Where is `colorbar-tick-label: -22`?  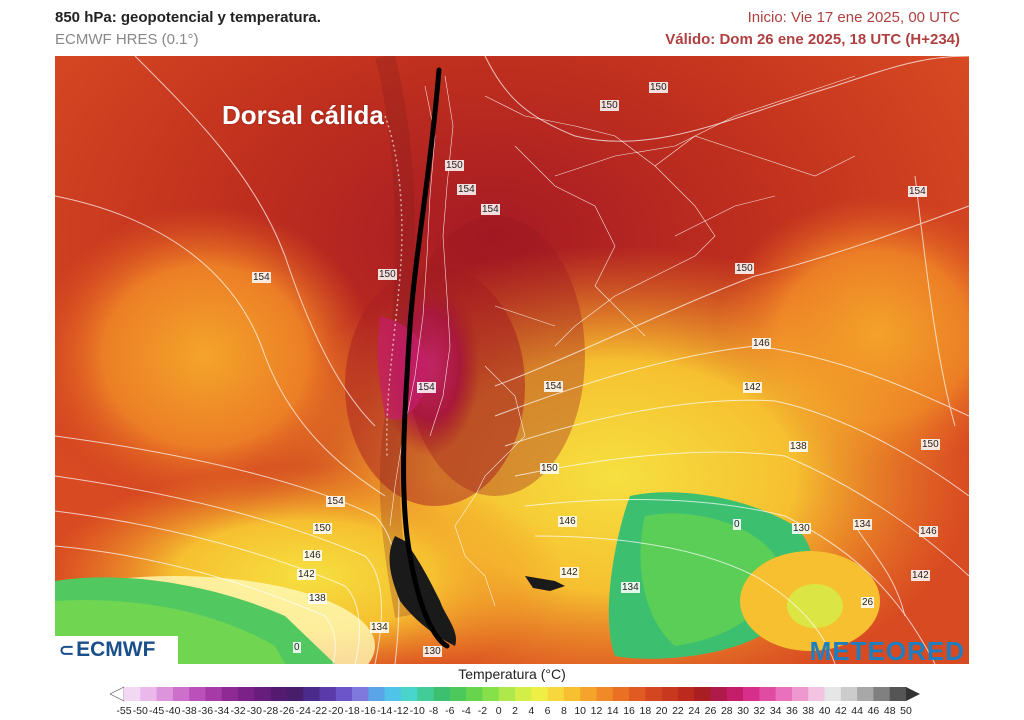
colorbar-tick-label: -22 is located at coordinates (319, 711).